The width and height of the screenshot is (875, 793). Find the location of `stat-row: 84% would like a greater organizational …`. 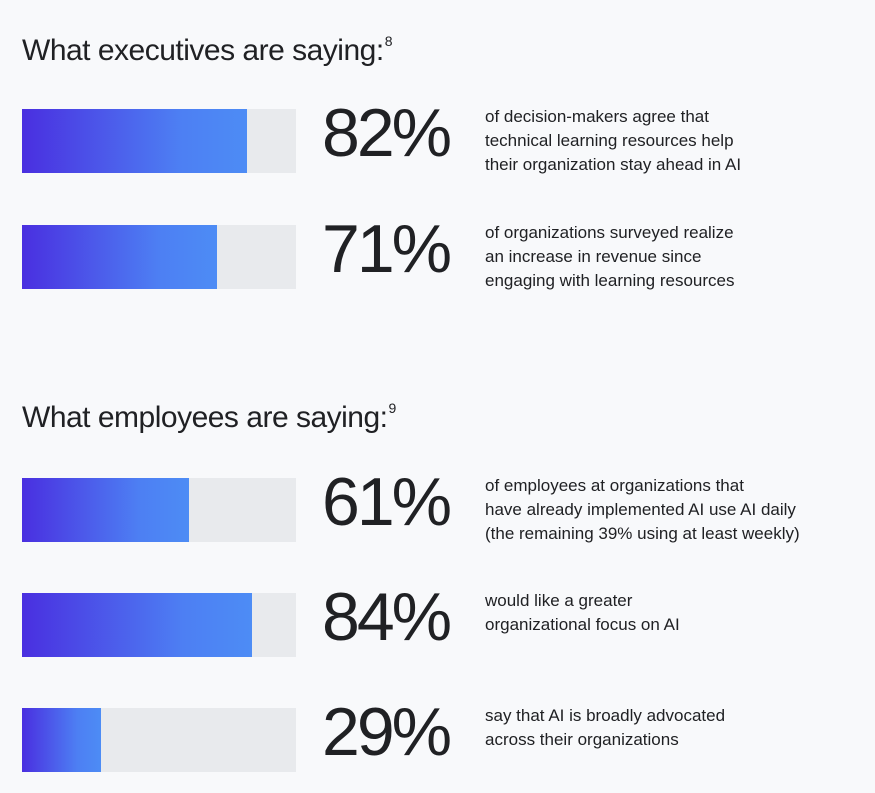

stat-row: 84% would like a greater organizational … is located at coordinates (442, 620).